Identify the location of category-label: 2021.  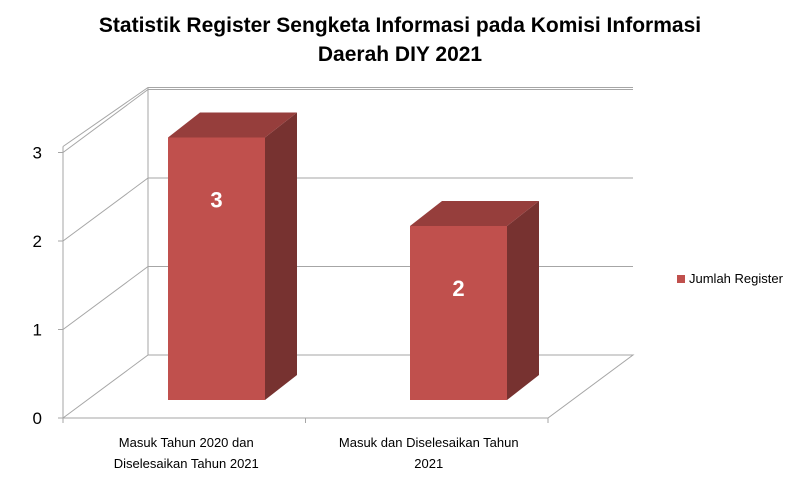
(428, 463).